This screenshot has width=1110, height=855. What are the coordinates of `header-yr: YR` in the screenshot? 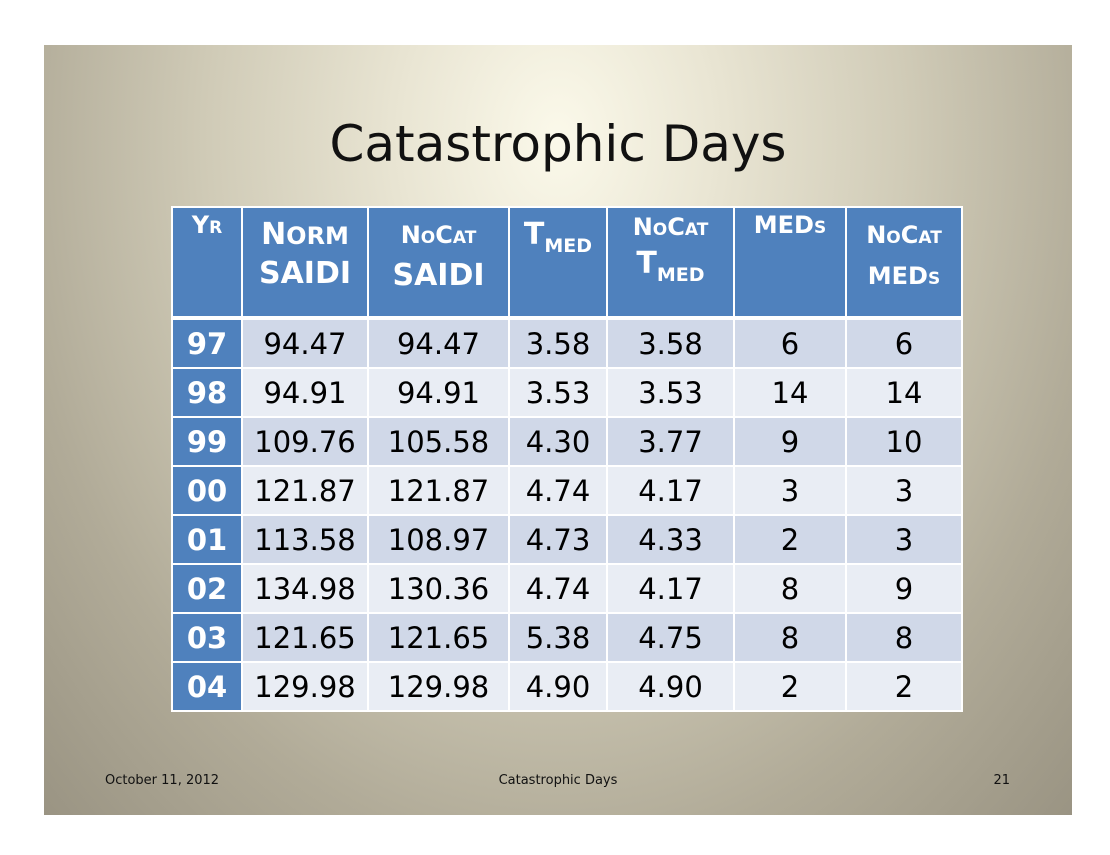 It's located at (207, 262).